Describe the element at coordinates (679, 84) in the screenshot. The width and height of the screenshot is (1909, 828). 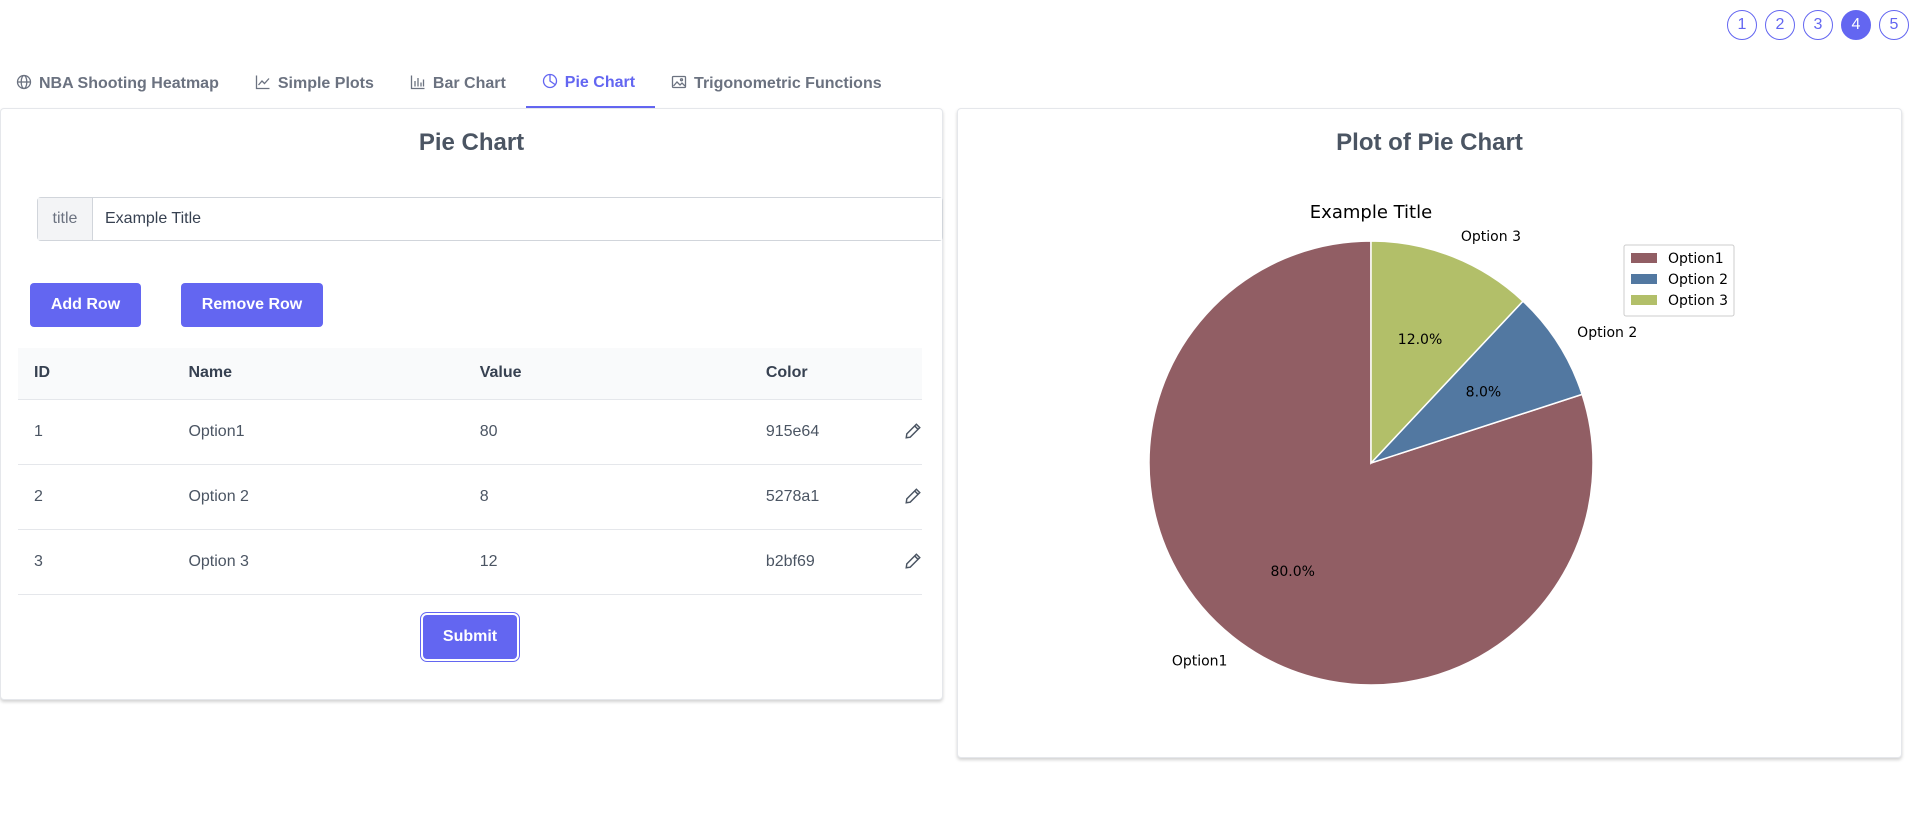
I see `image-icon` at that location.